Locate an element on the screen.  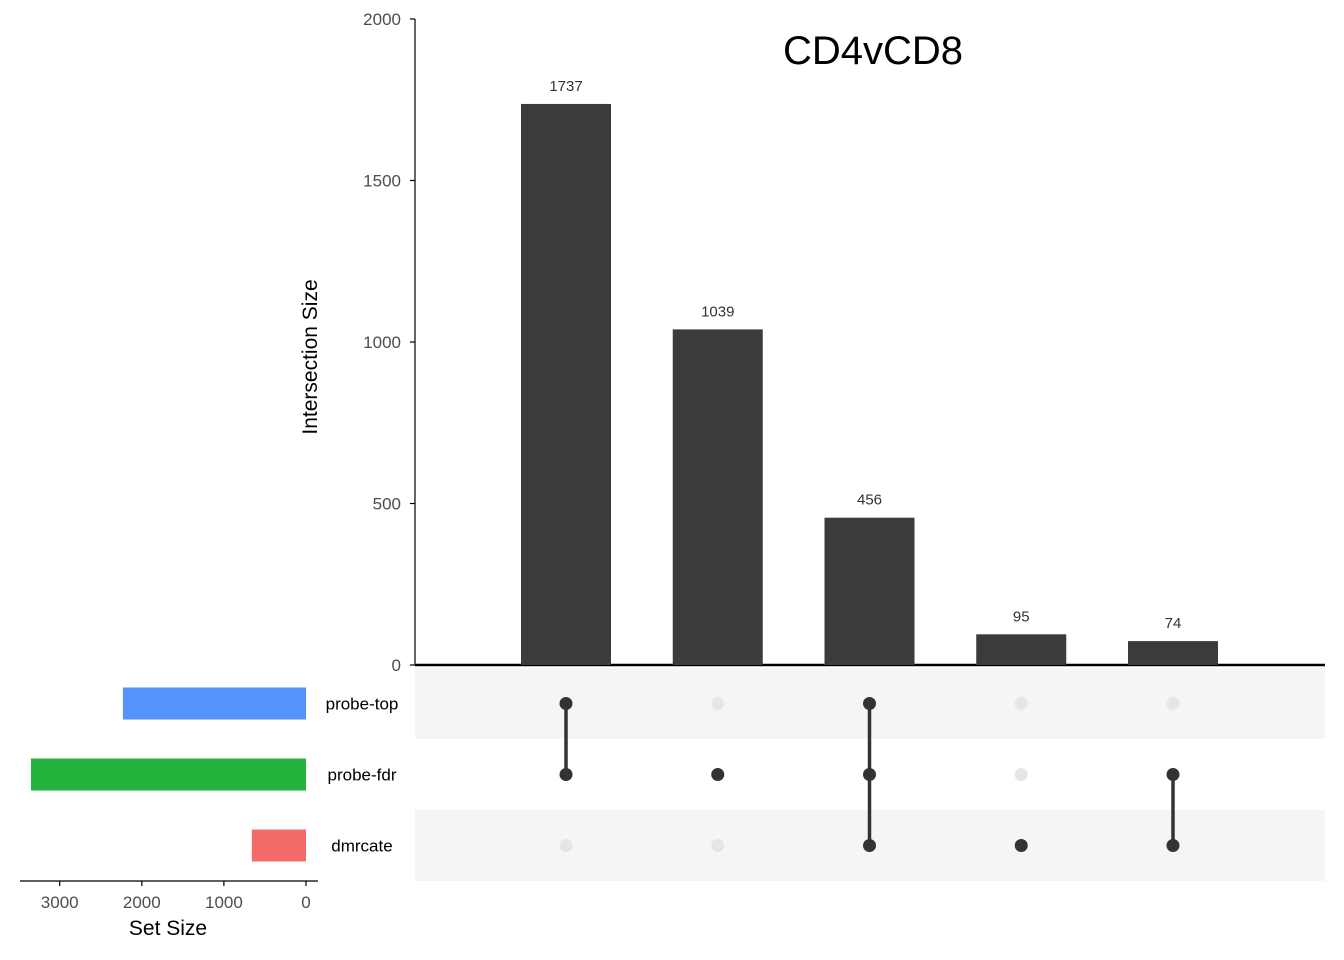
y-tick-label: 1000 is located at coordinates (382, 342).